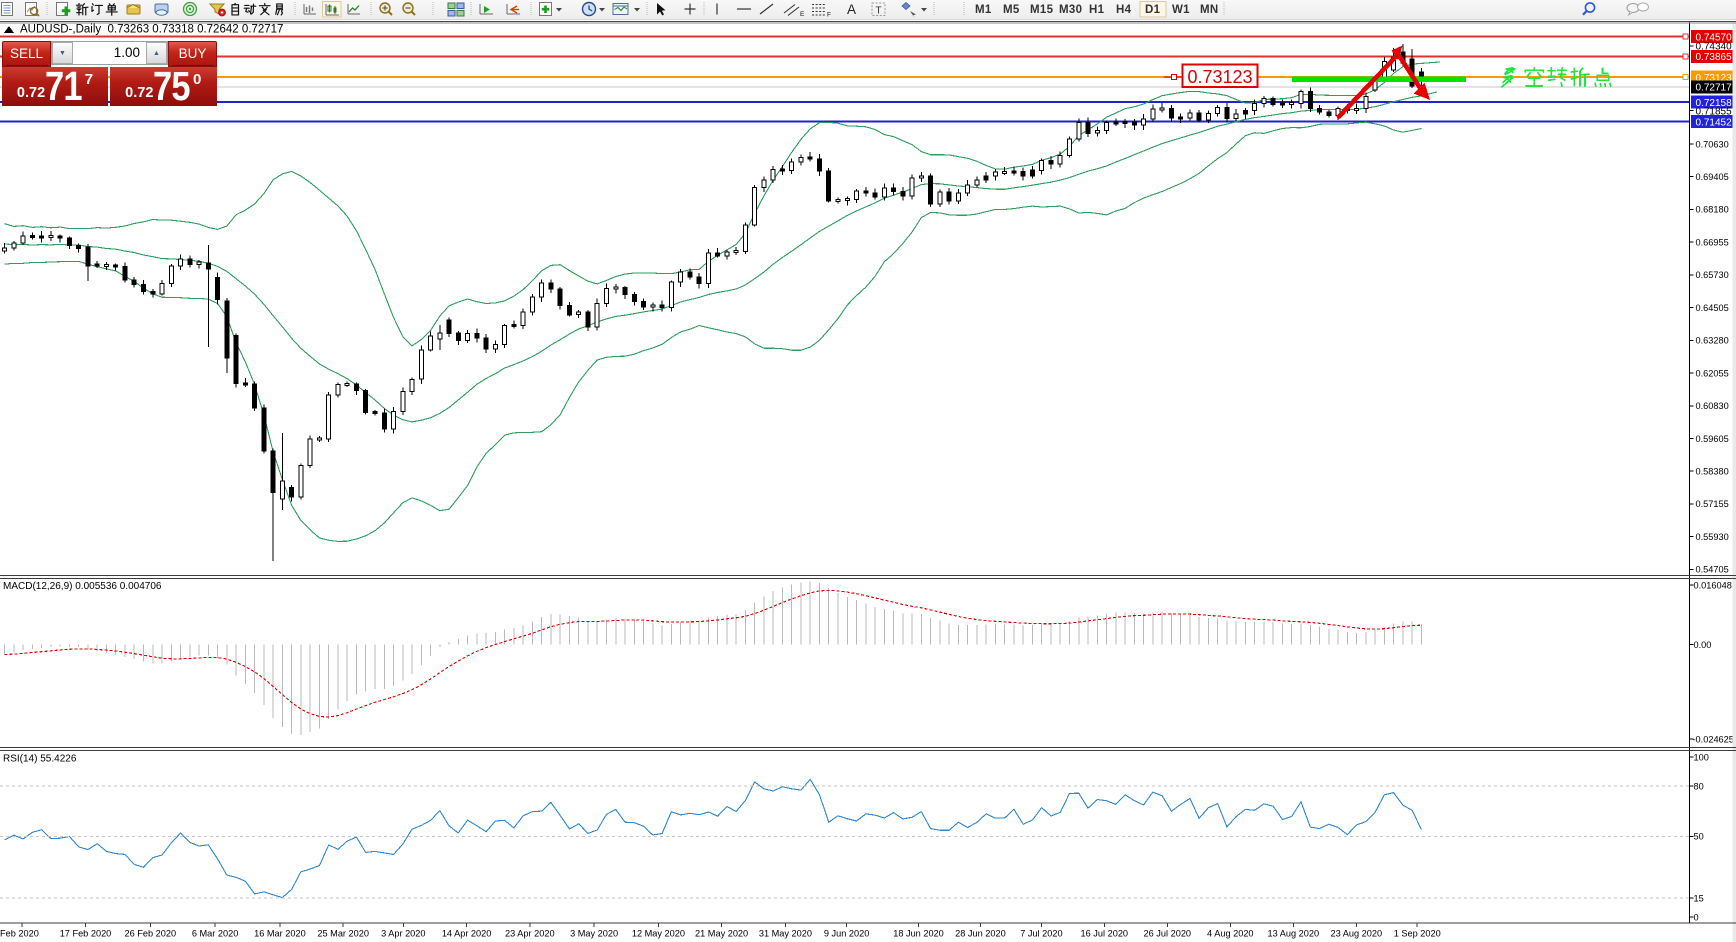  What do you see at coordinates (1356, 933) in the screenshot?
I see `svg-text: 23 Aug 2020` at bounding box center [1356, 933].